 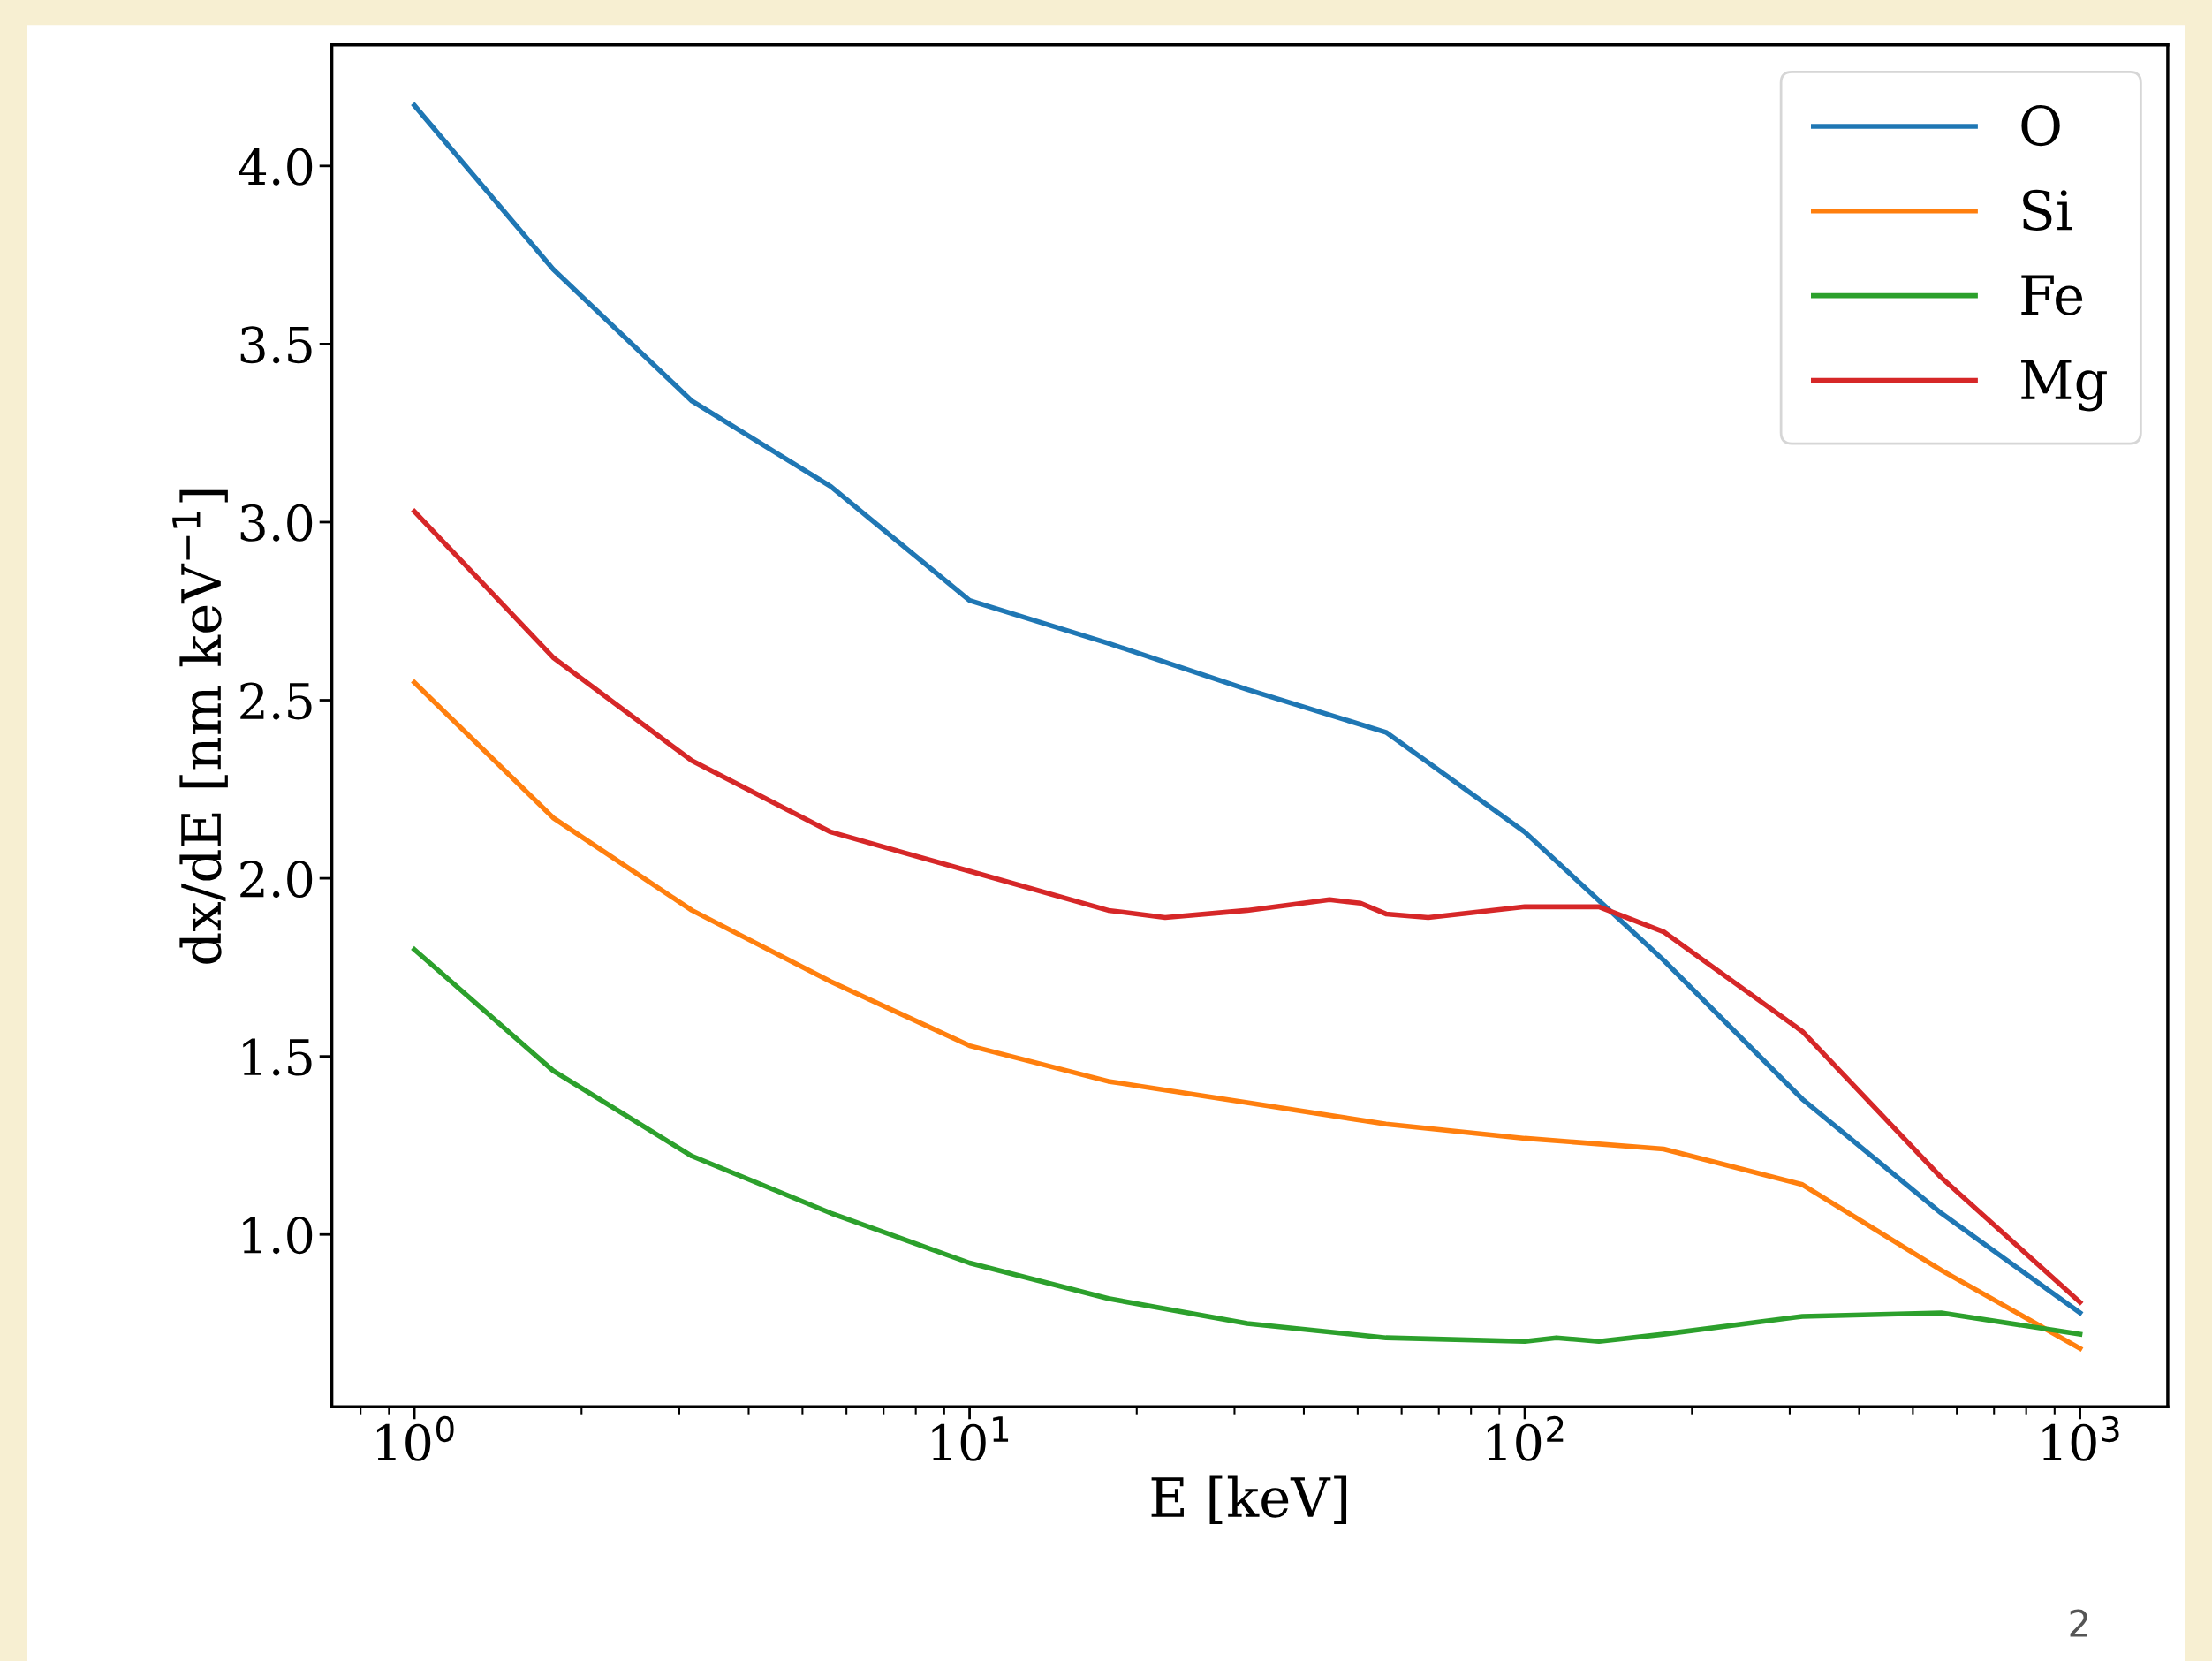 What do you see at coordinates (276, 879) in the screenshot?
I see `y-tick-label: 2.0` at bounding box center [276, 879].